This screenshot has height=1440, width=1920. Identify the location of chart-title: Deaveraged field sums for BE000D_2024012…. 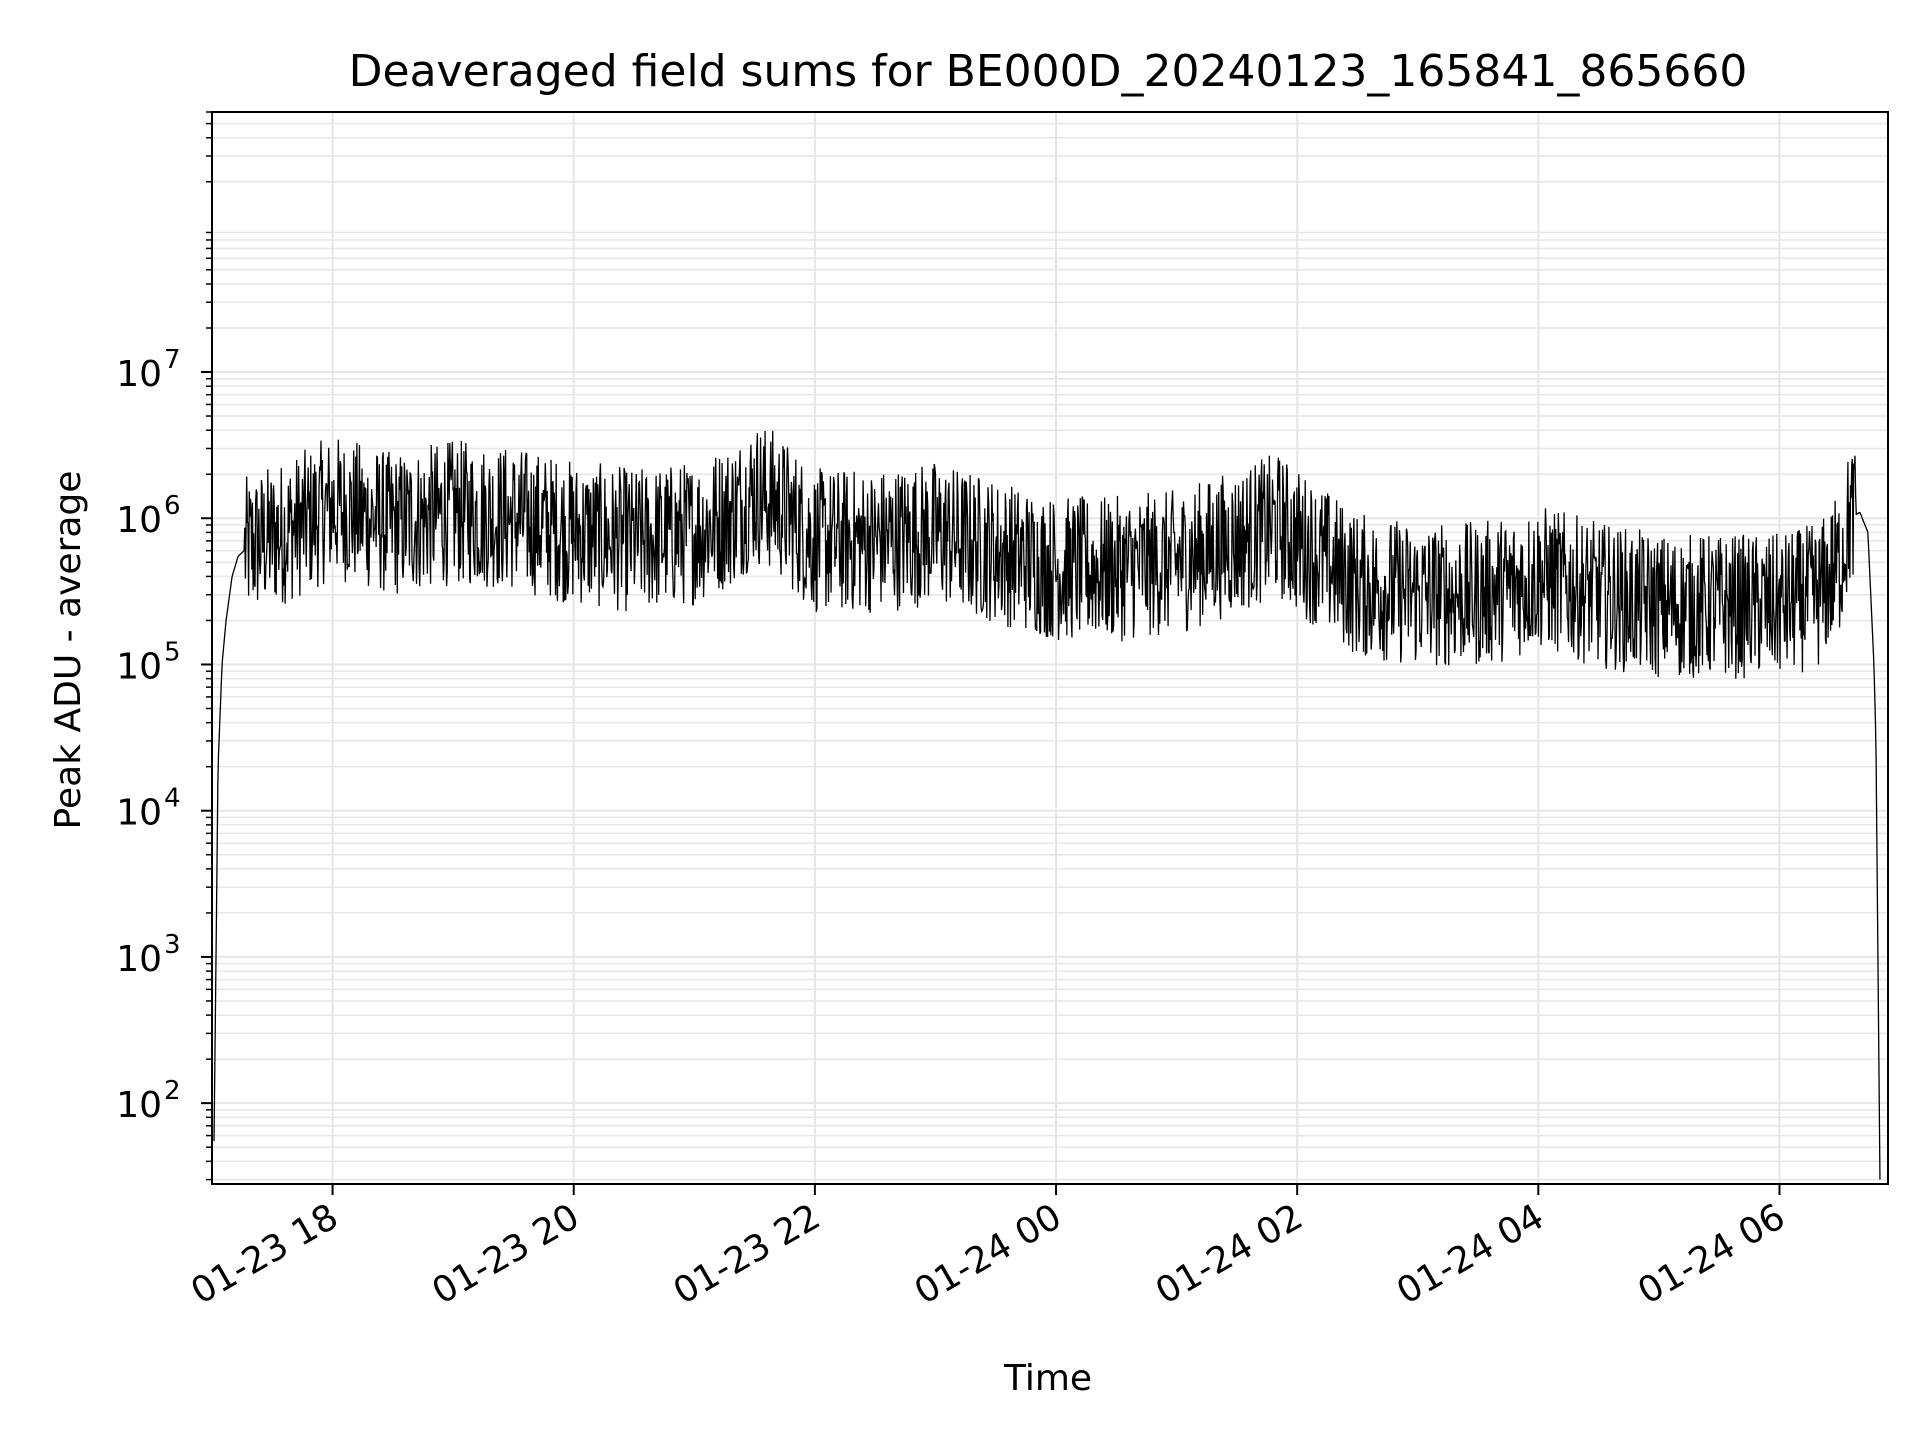
(1048, 71).